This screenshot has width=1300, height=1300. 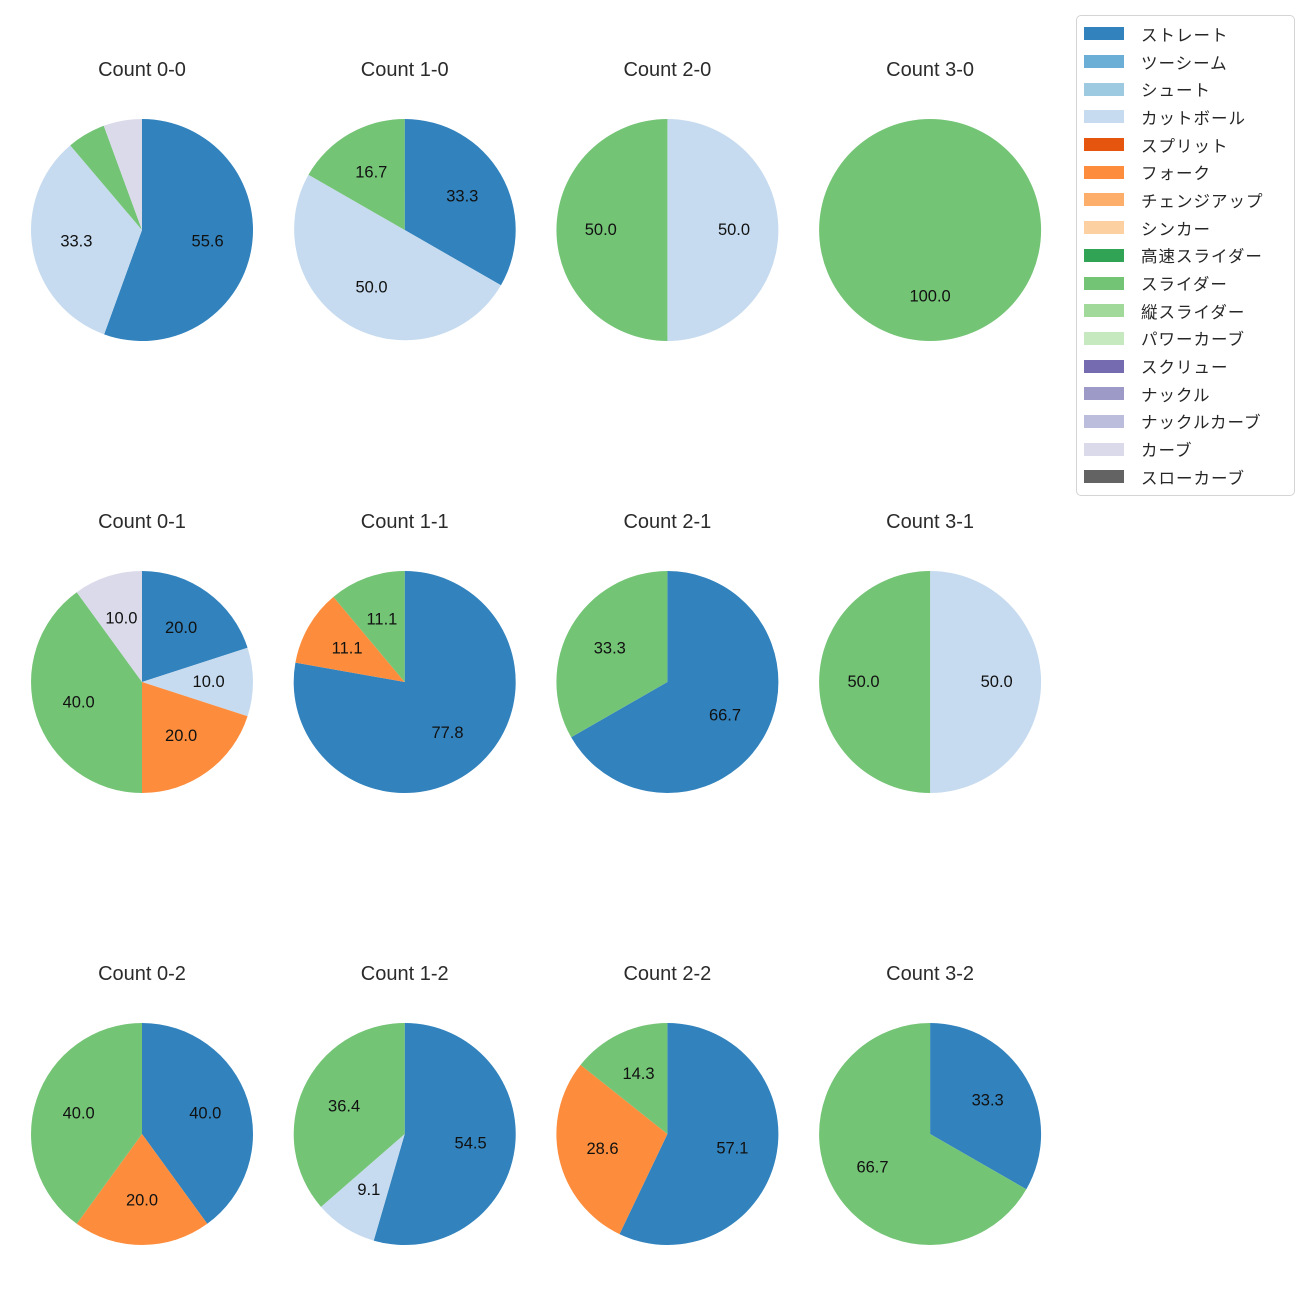 What do you see at coordinates (1202, 201) in the screenshot?
I see `legend-item-label: チェンジアップ` at bounding box center [1202, 201].